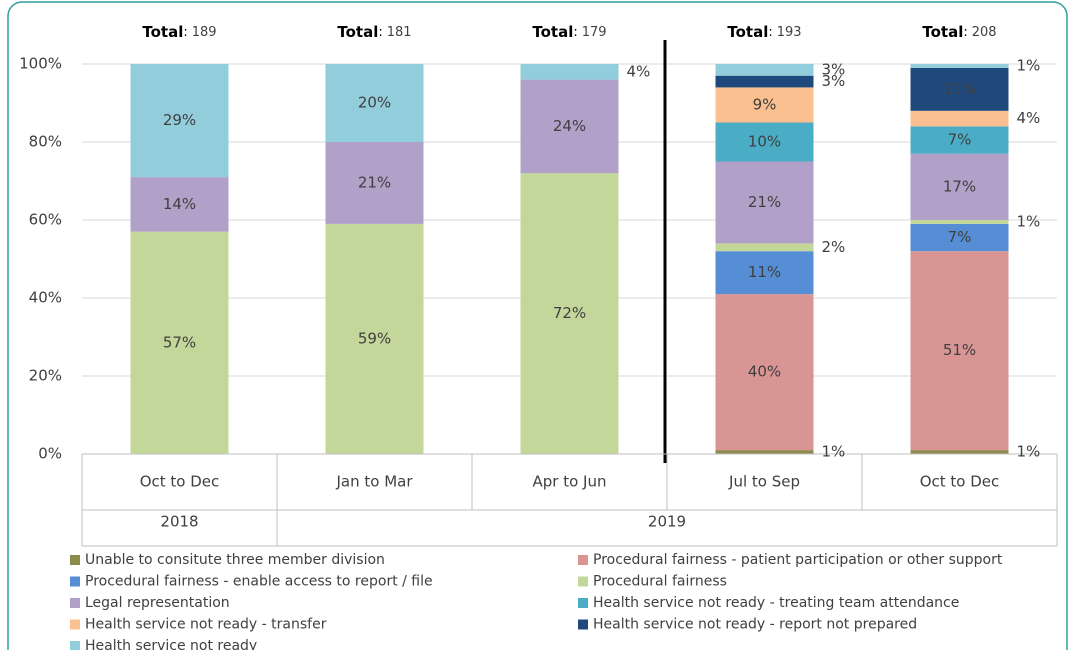 The width and height of the screenshot is (1075, 654). Describe the element at coordinates (569, 126) in the screenshot. I see `data-label: 24%` at that location.